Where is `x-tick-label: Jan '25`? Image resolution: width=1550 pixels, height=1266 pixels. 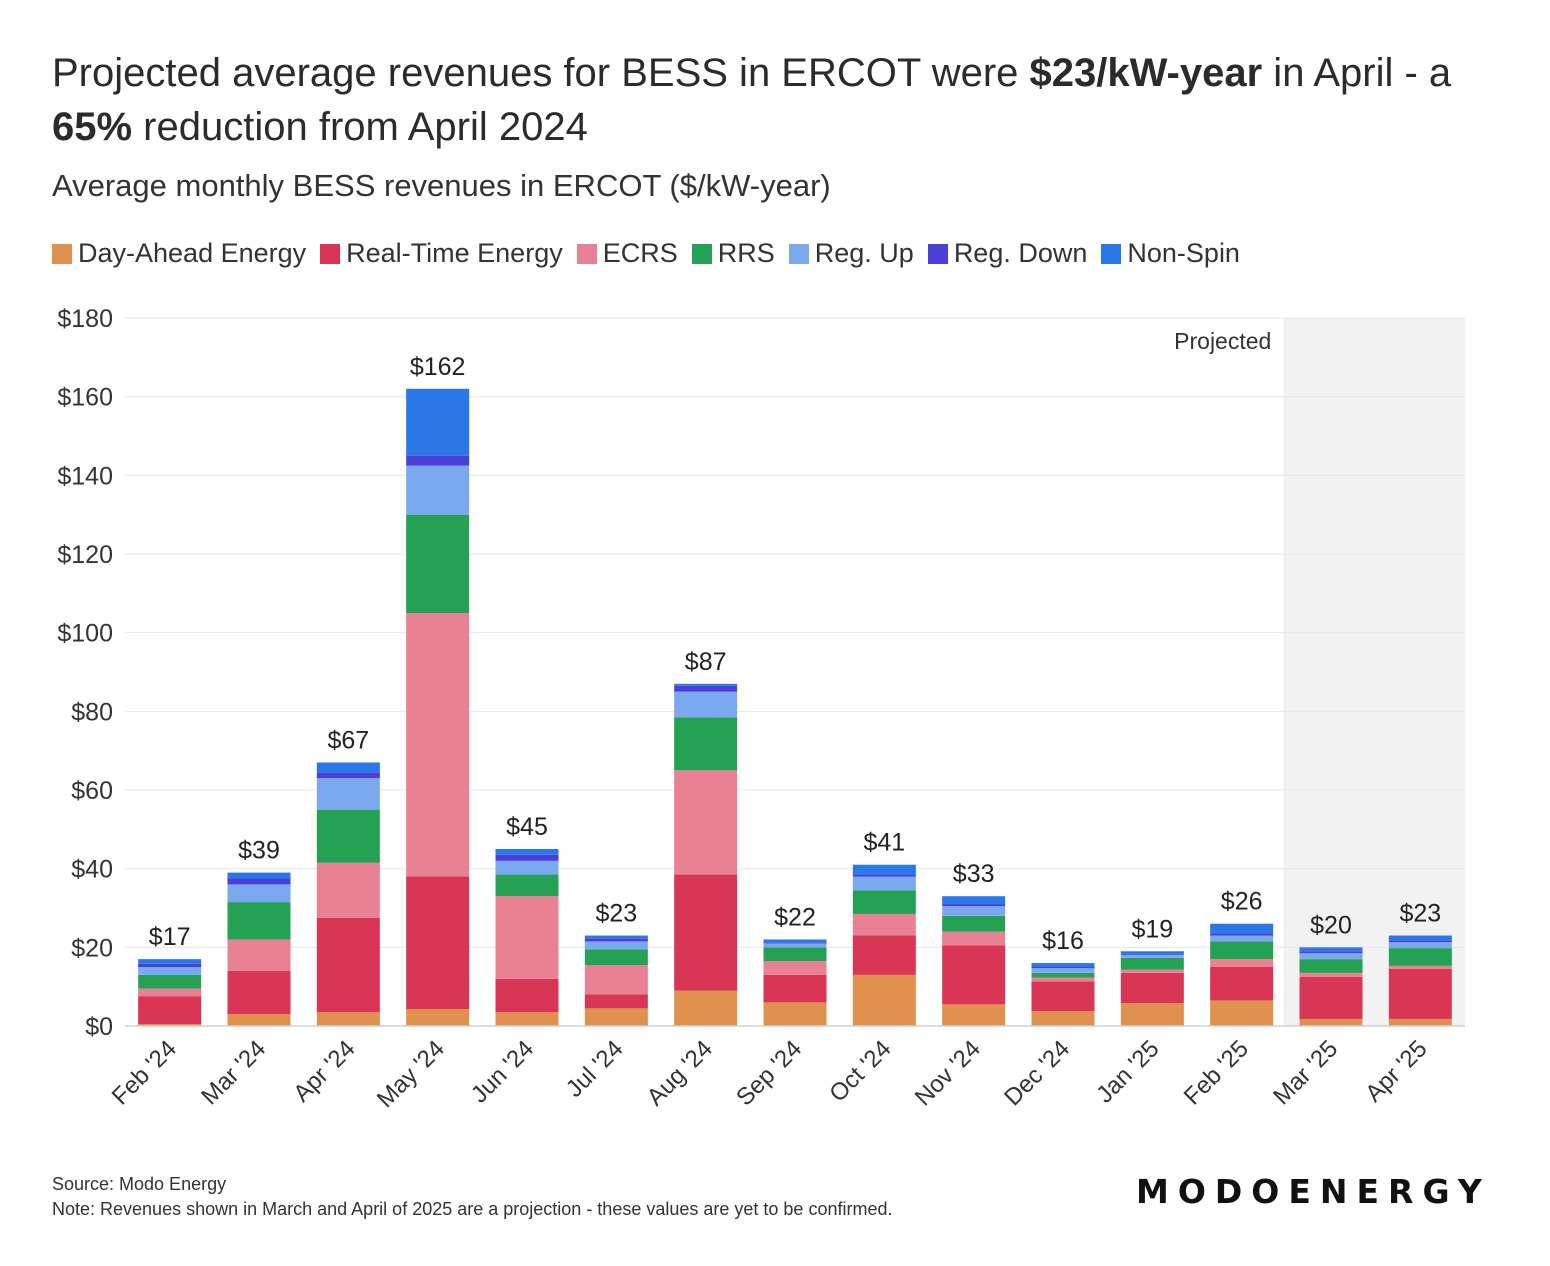
x-tick-label: Jan '25 is located at coordinates (1127, 1071).